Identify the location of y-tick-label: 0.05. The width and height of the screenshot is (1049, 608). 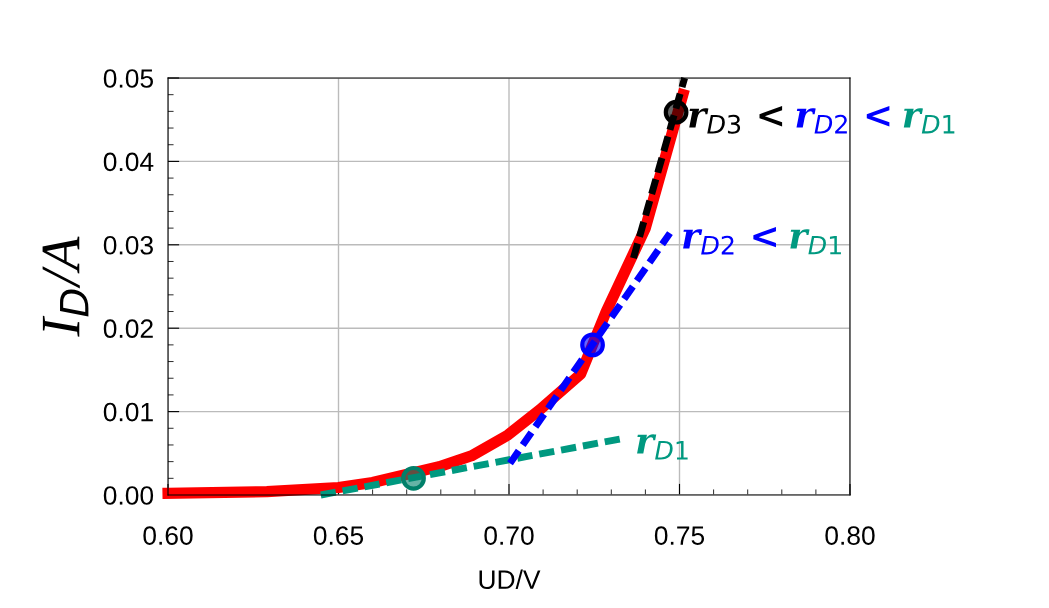
(128, 78).